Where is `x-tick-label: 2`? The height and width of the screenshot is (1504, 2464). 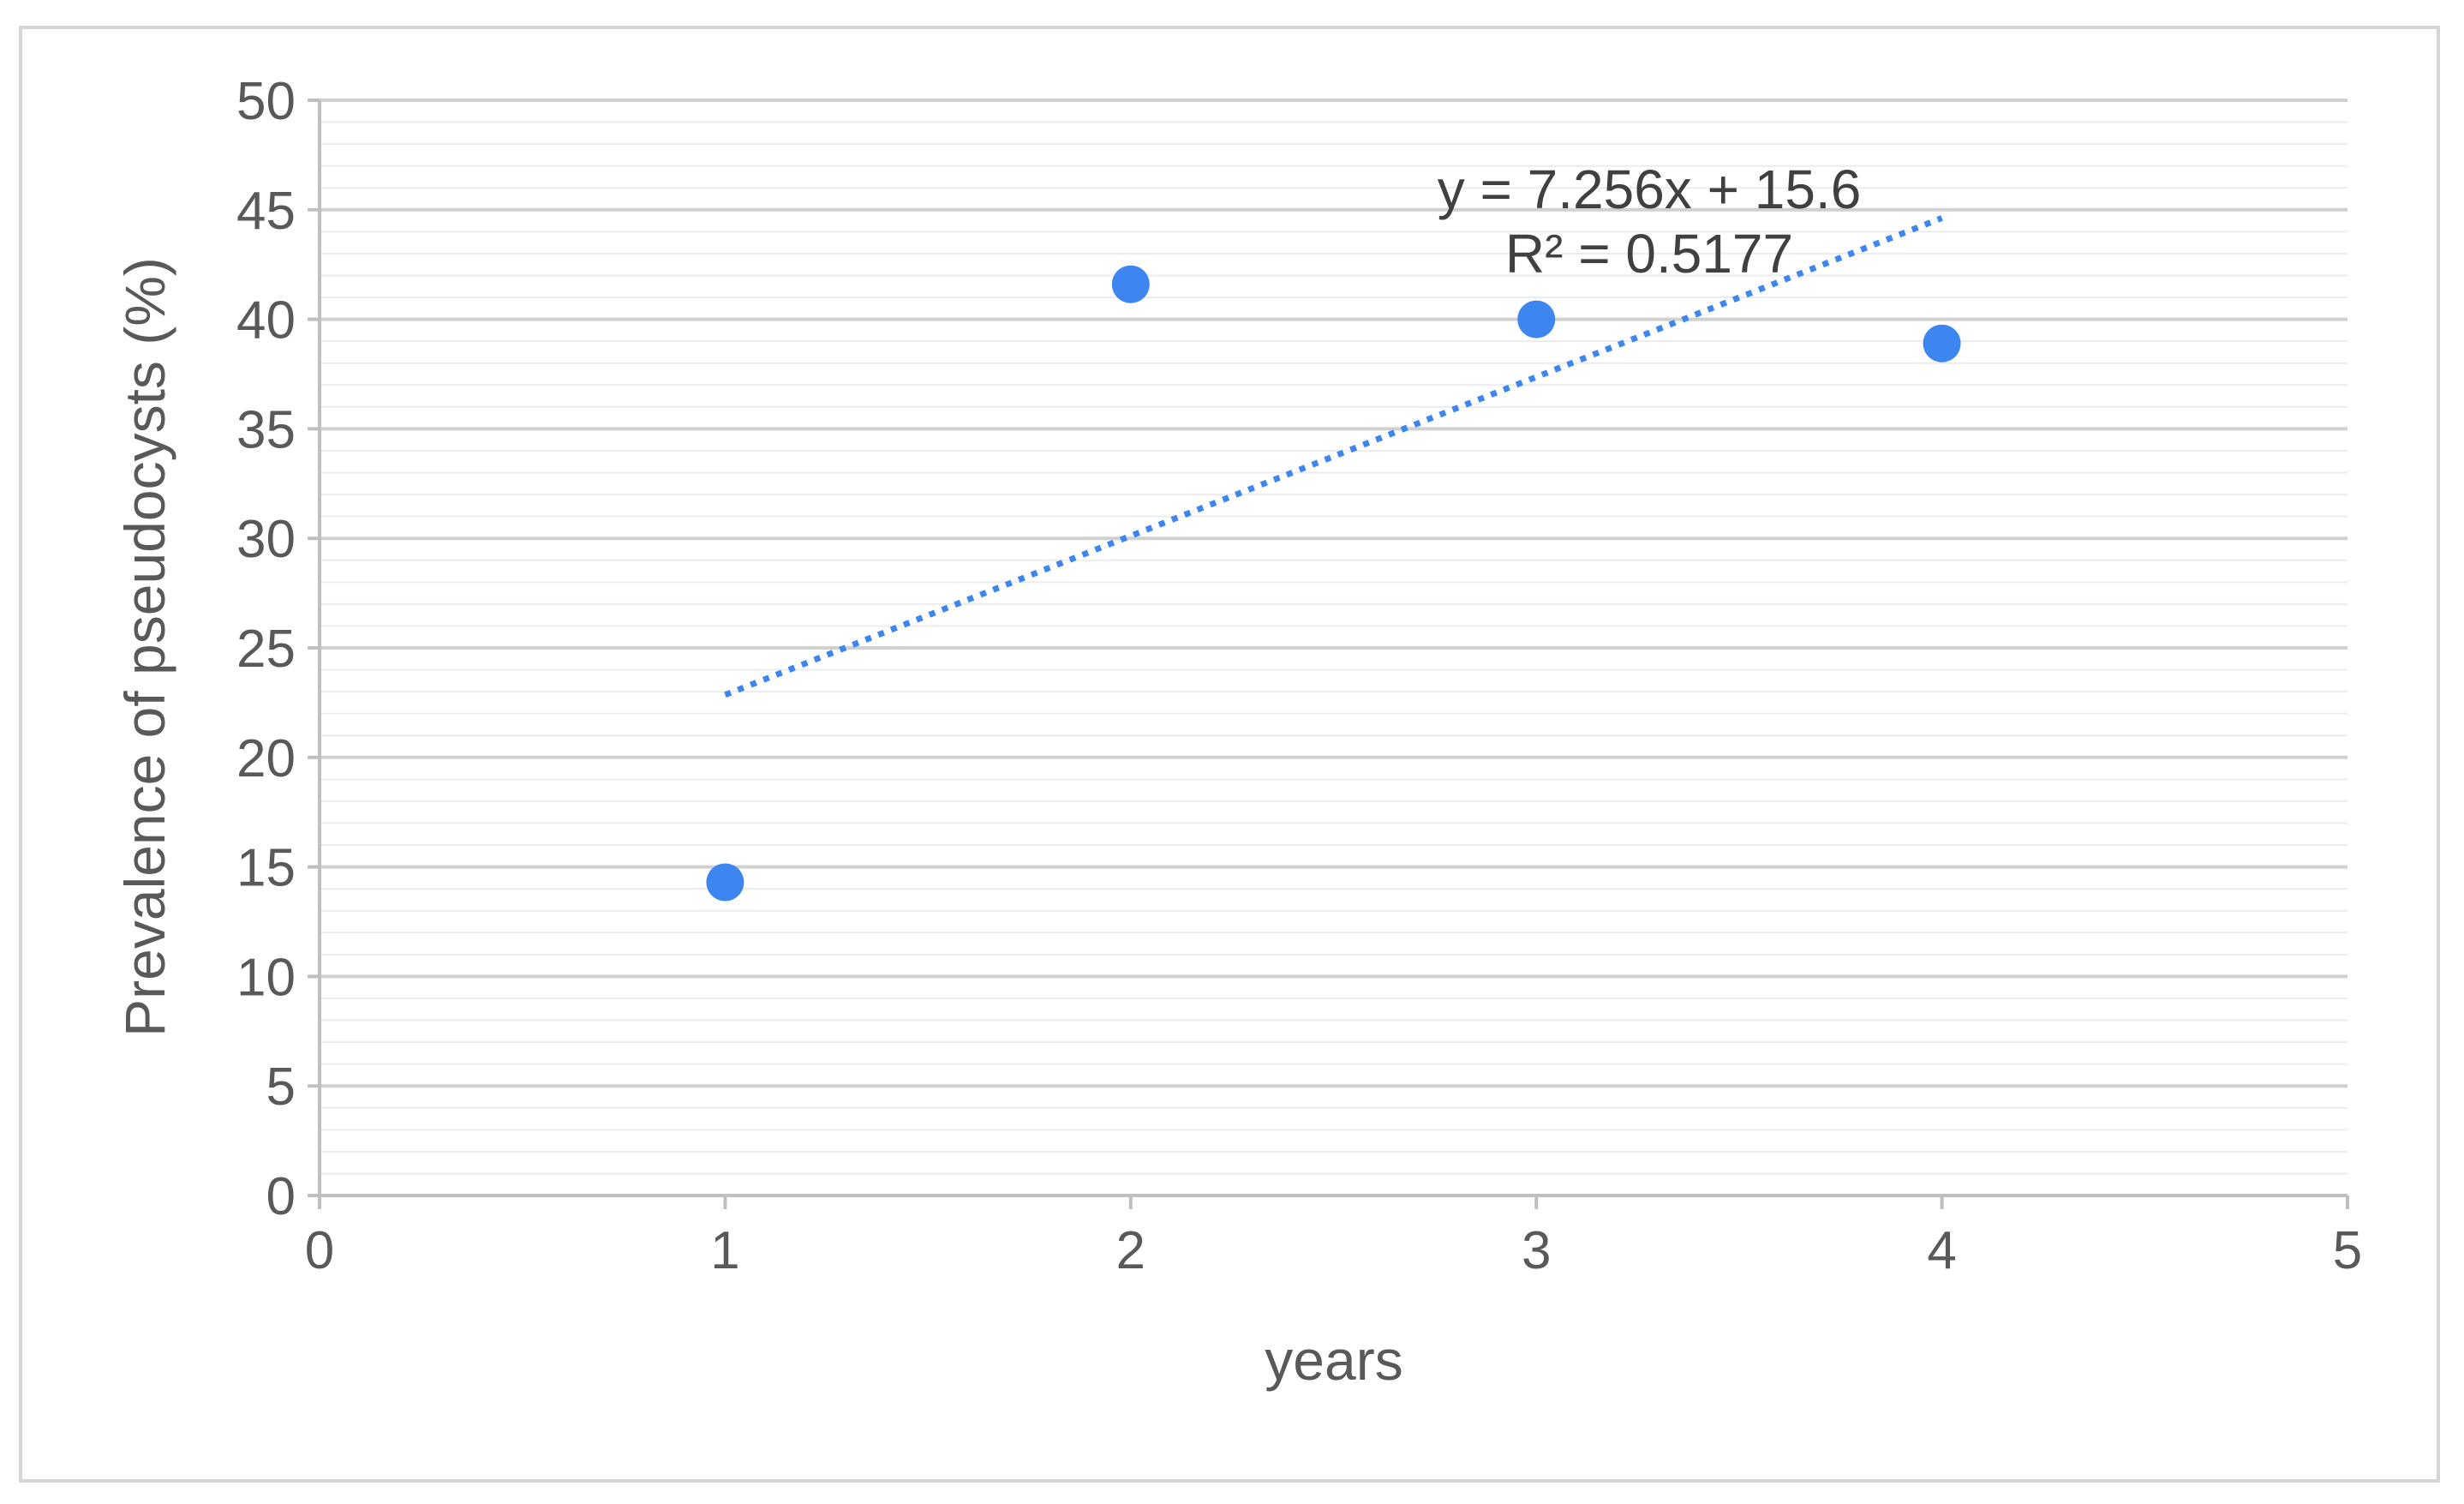
x-tick-label: 2 is located at coordinates (1130, 1250).